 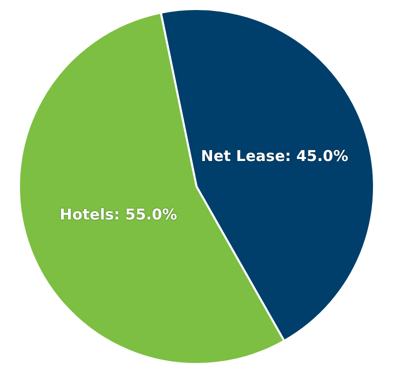 I want to click on slice-label: Net Lease: 45.0%, so click(x=274, y=156).